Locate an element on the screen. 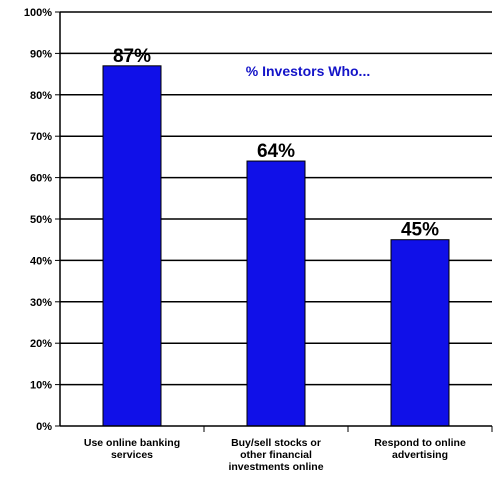 This screenshot has width=500, height=480. y-tick-label: 90% is located at coordinates (41, 54).